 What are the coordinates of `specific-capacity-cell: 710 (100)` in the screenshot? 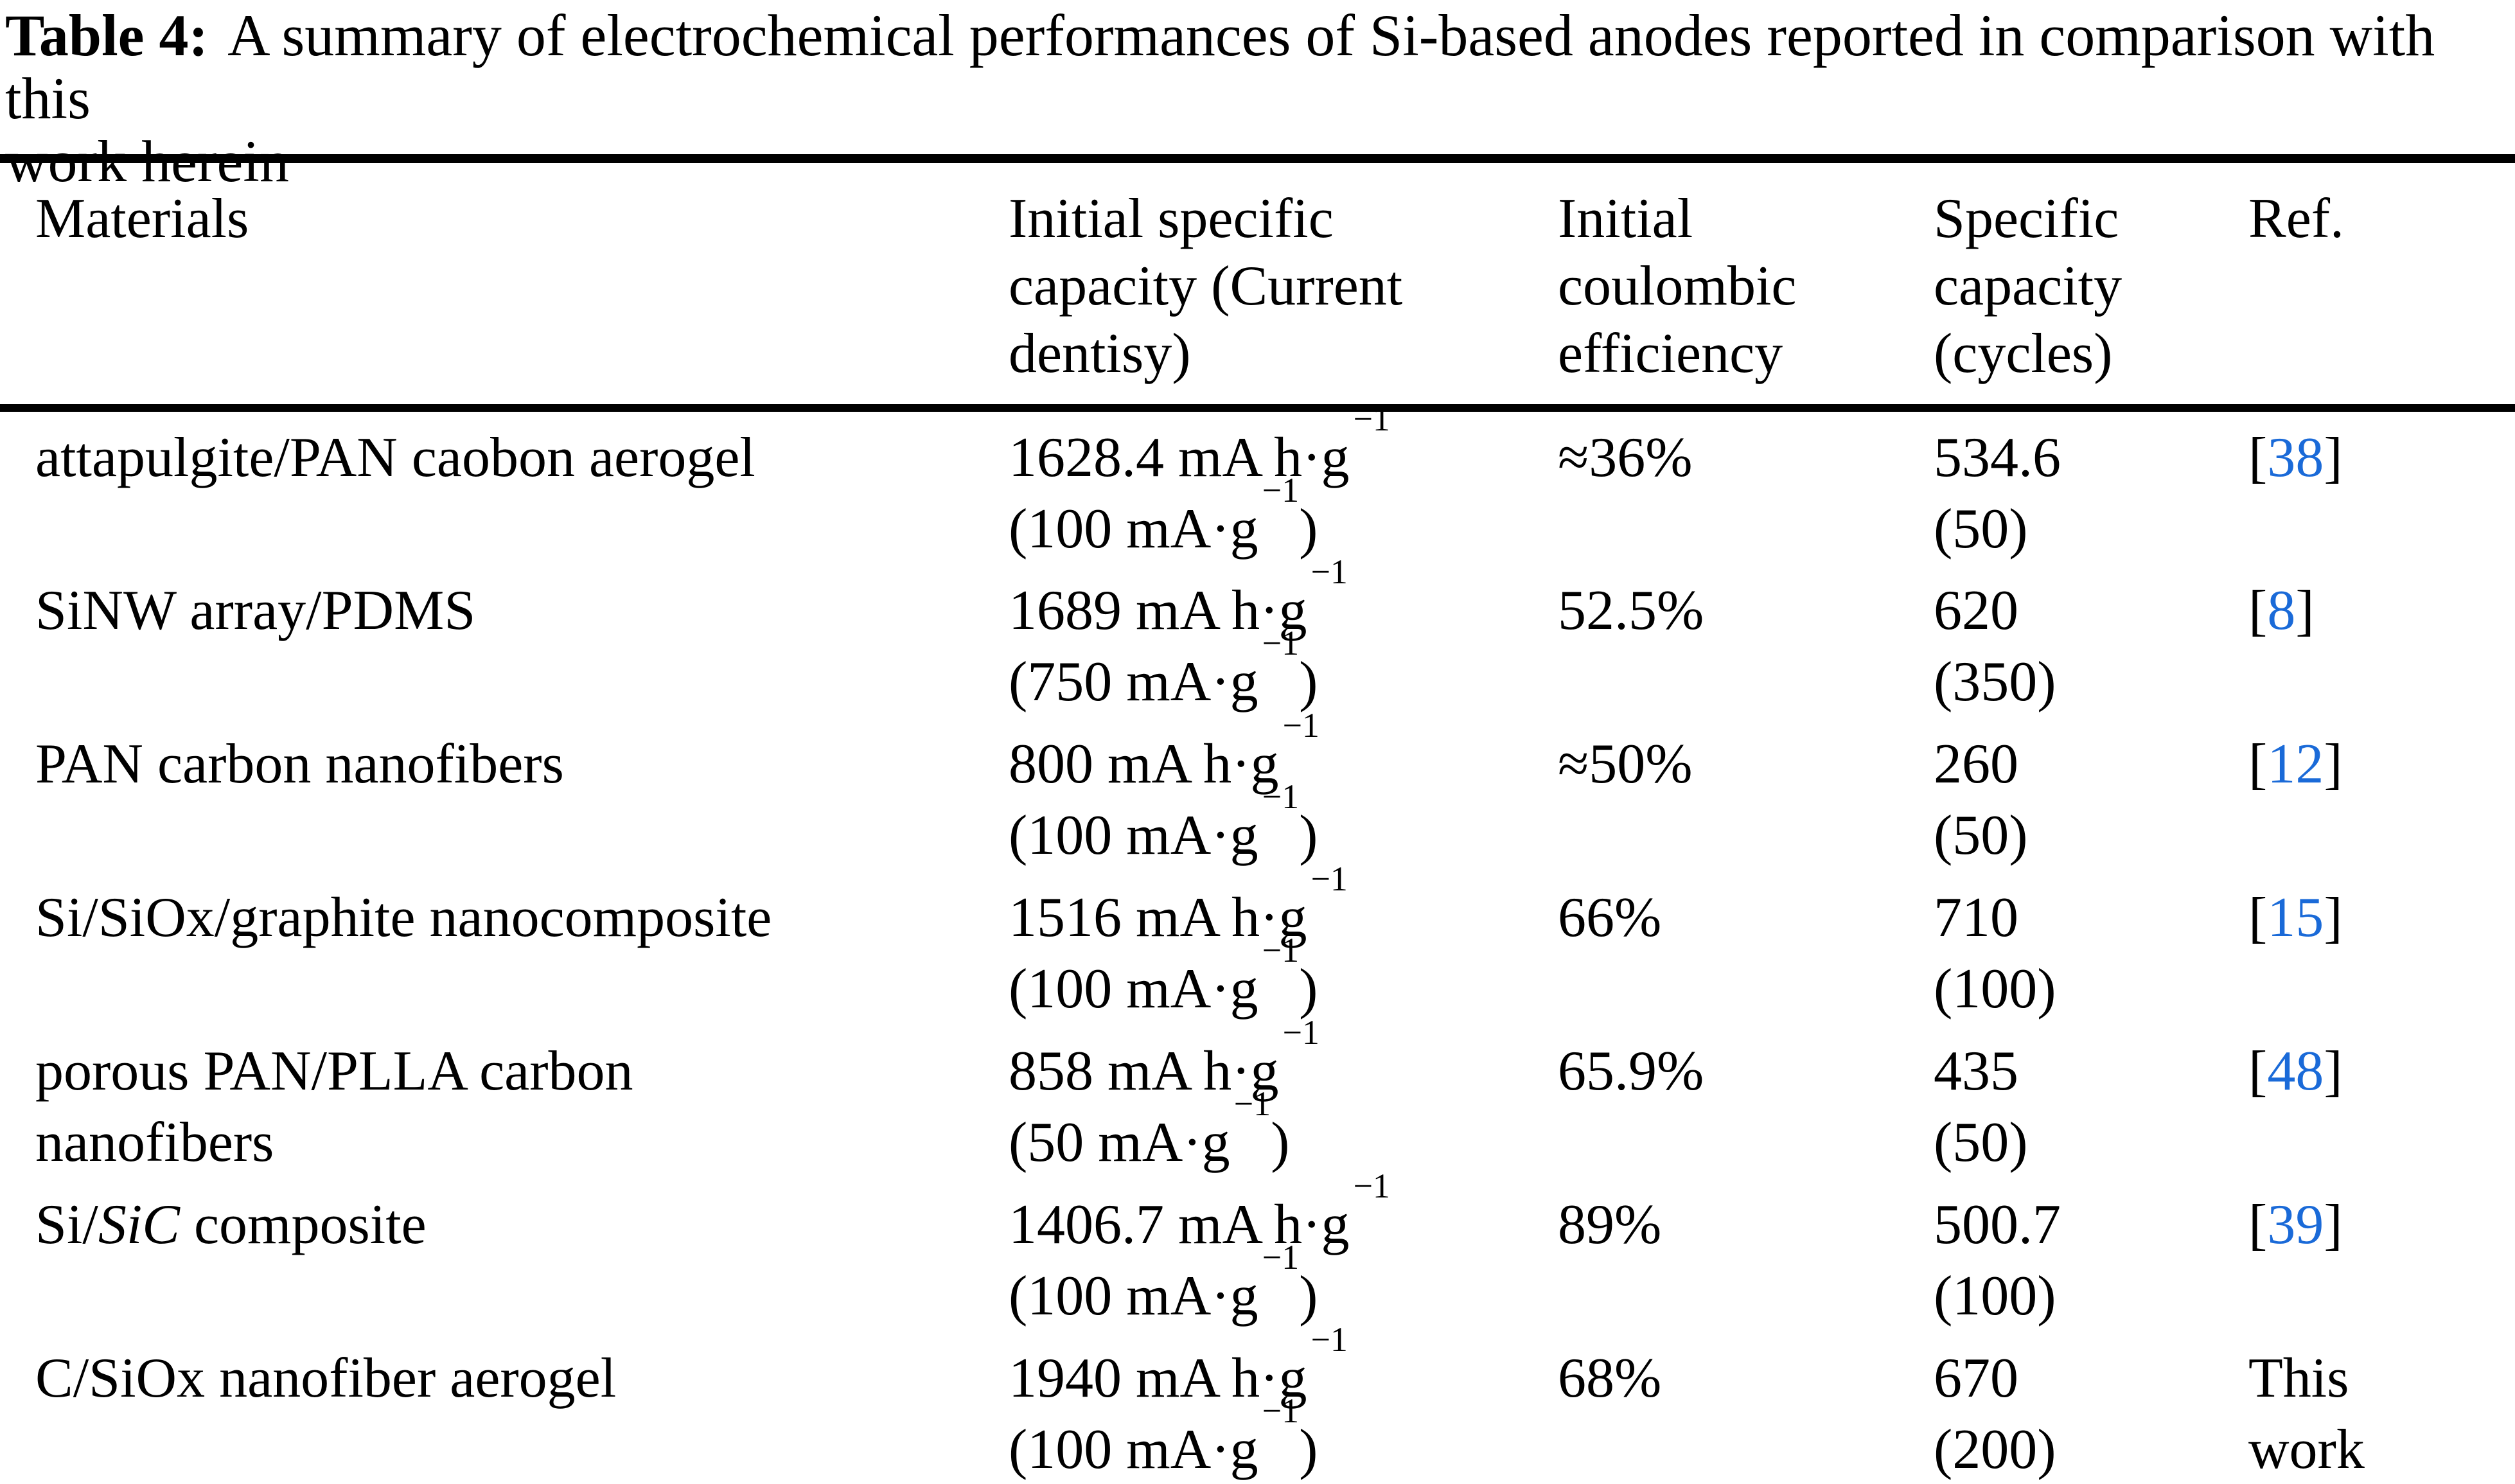 It's located at (1995, 954).